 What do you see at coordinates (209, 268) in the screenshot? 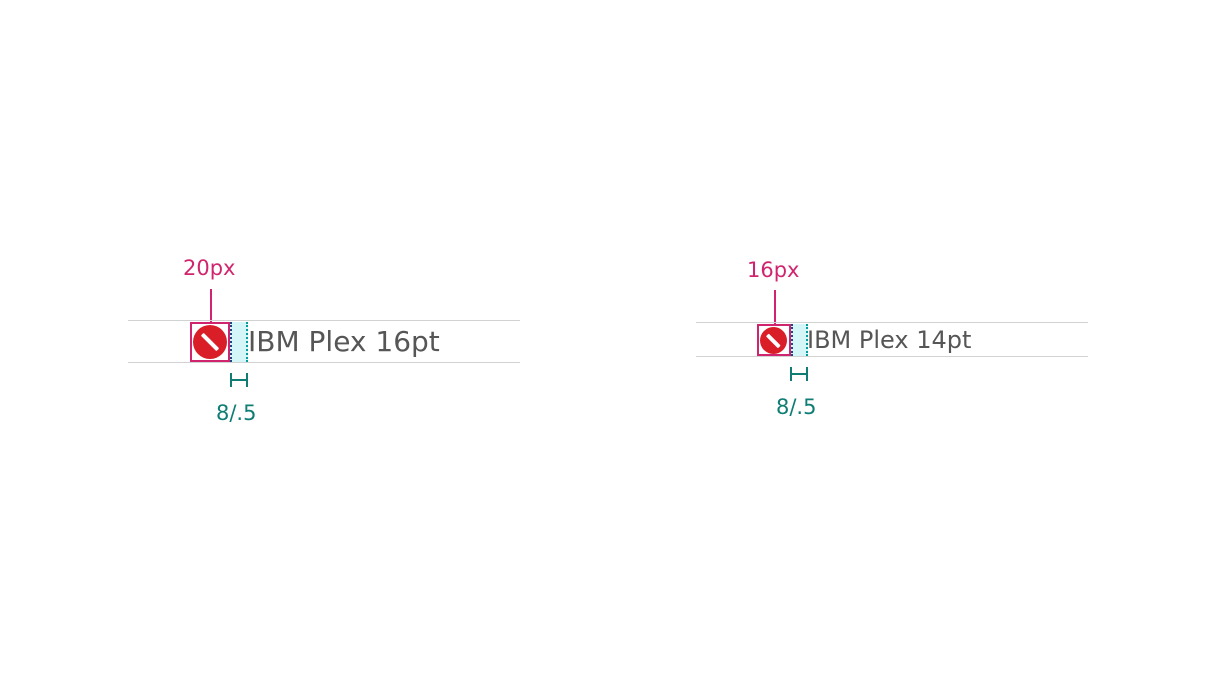
I see `icon-size-label: 20px` at bounding box center [209, 268].